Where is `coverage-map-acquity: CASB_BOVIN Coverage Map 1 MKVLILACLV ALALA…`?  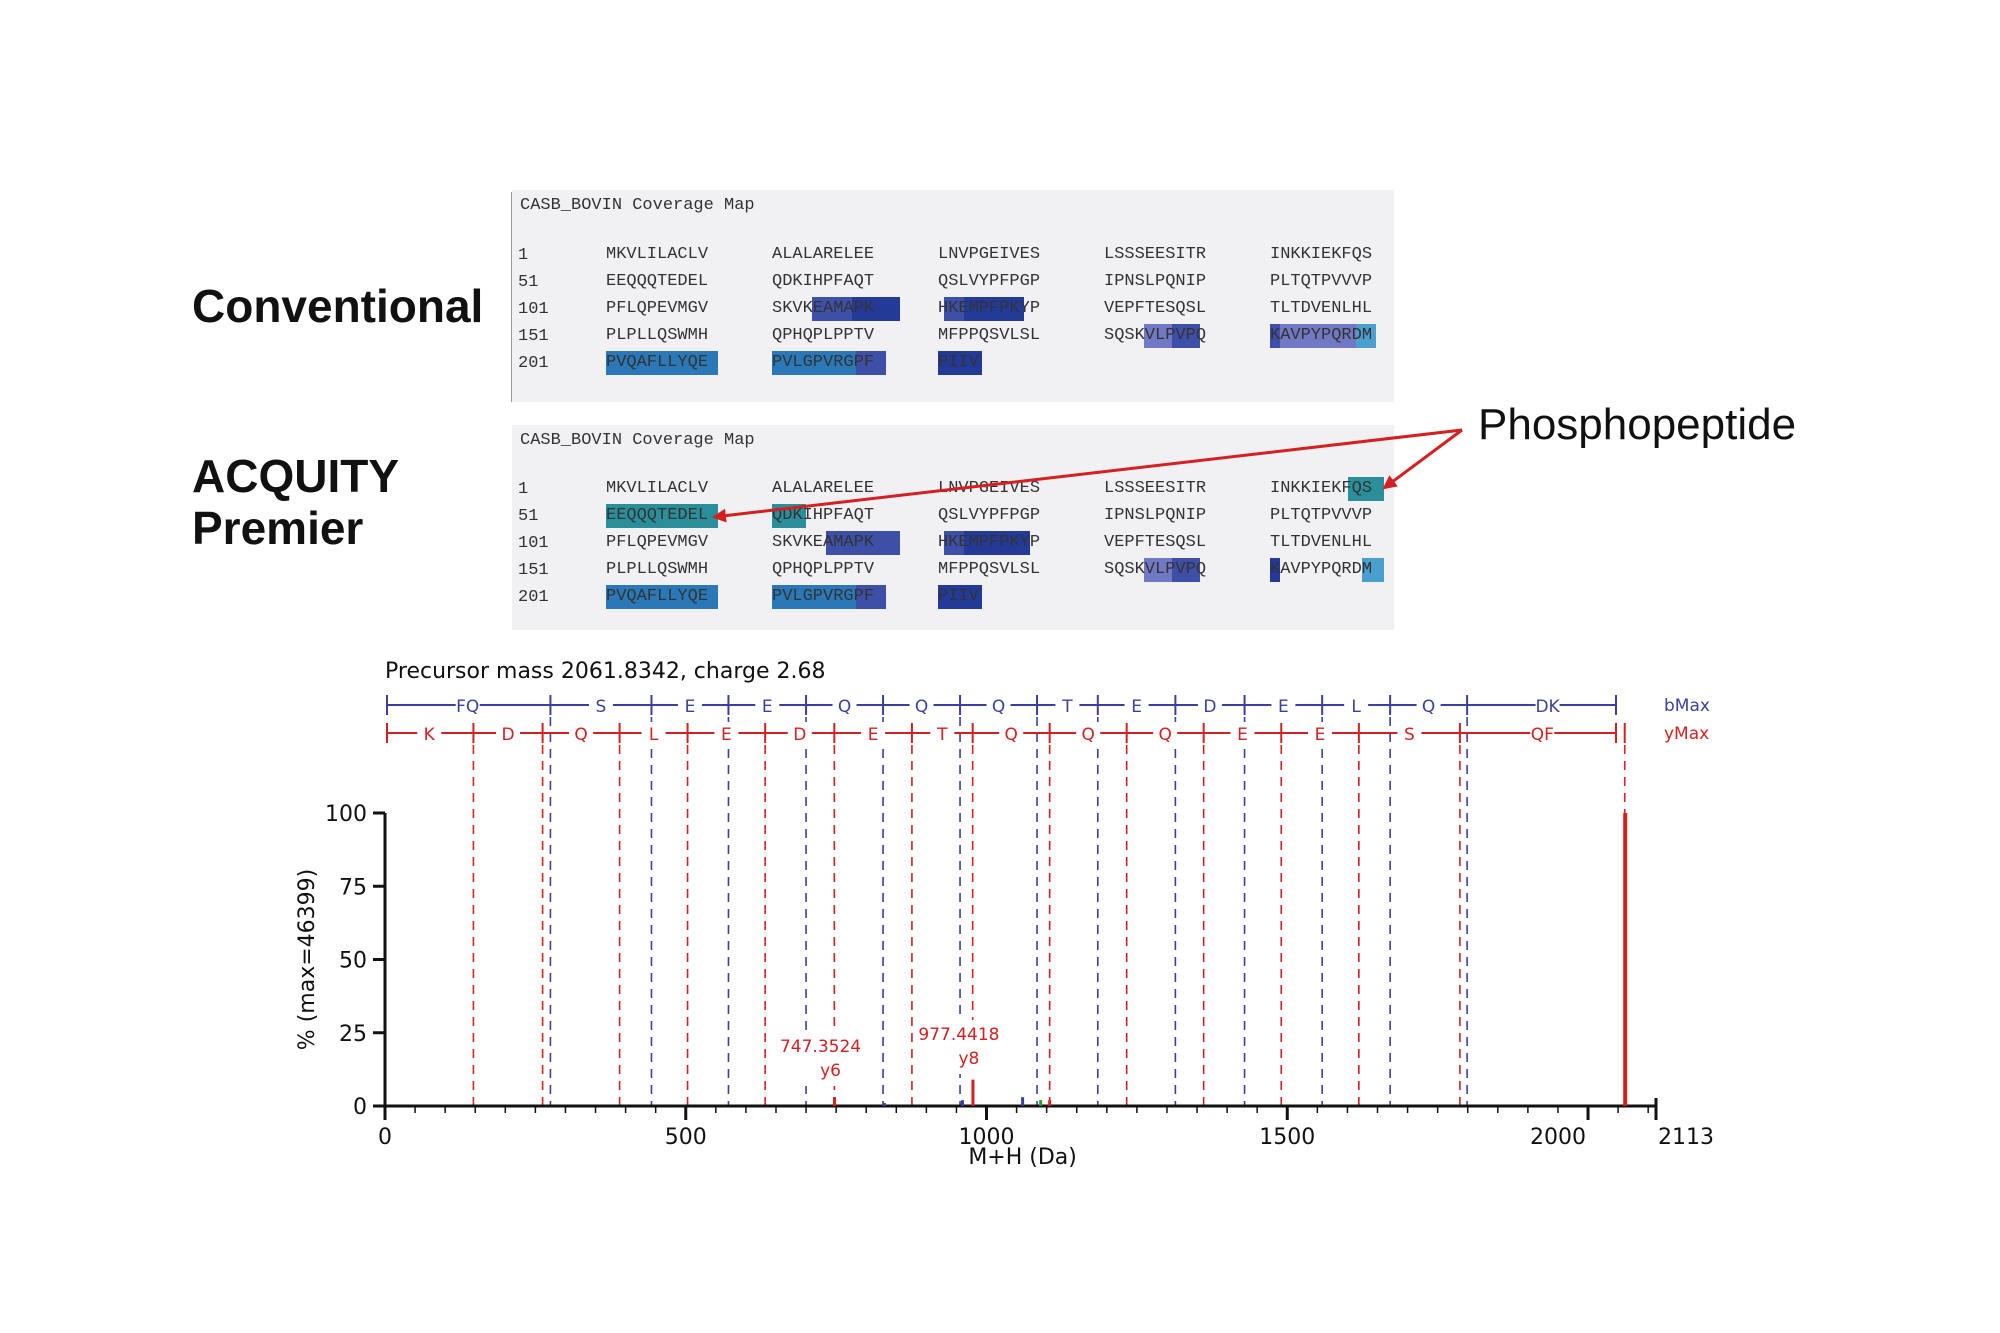
coverage-map-acquity: CASB_BOVIN Coverage Map 1 MKVLILACLV ALALA… is located at coordinates (953, 527).